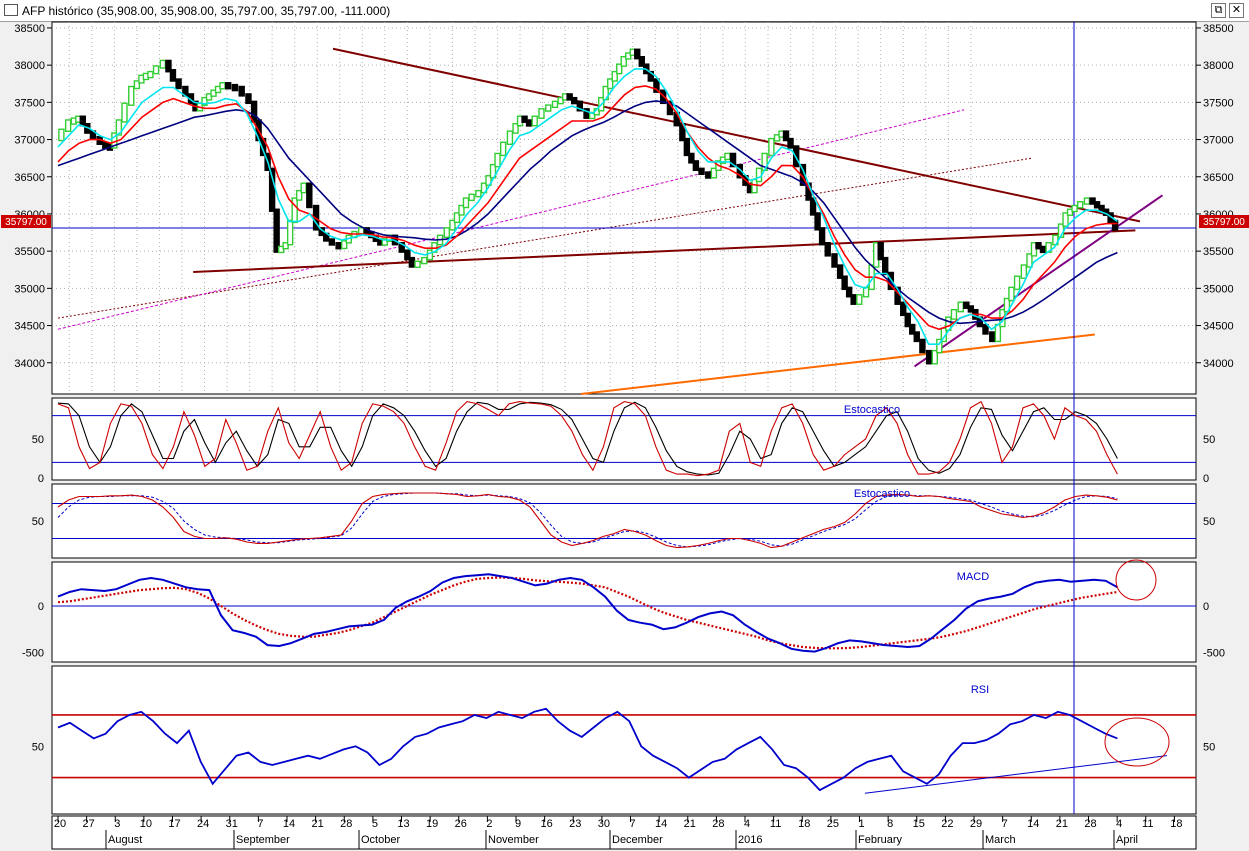 The image size is (1249, 851). Describe the element at coordinates (1236, 10) in the screenshot. I see `close-button: ✕` at that location.